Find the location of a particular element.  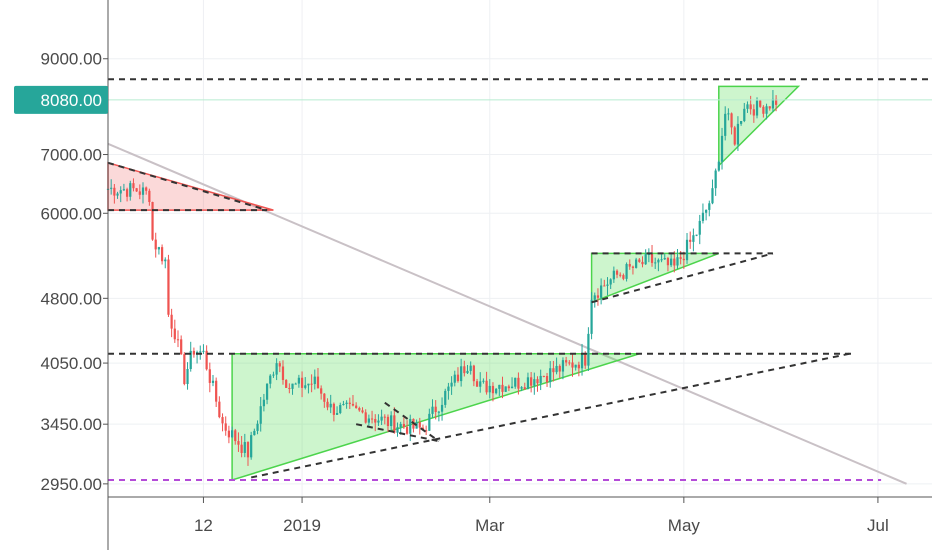

current-price-badge: 8080.00 is located at coordinates (61, 99).